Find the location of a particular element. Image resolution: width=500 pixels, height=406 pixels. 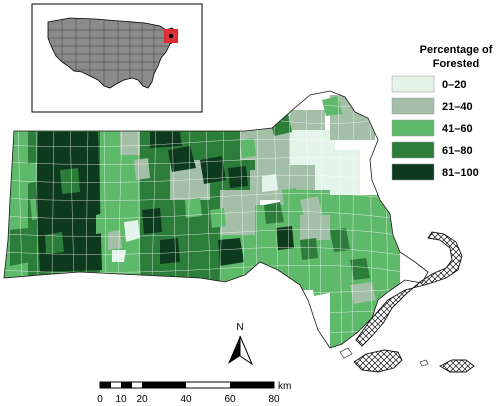

scale-tick-label: 60 is located at coordinates (230, 399).